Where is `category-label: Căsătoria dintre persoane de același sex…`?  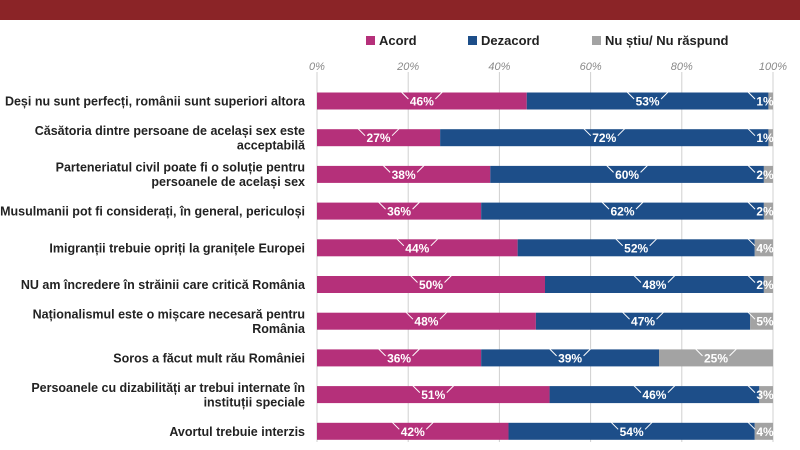
category-label: Căsătoria dintre persoane de același sex… is located at coordinates (170, 138).